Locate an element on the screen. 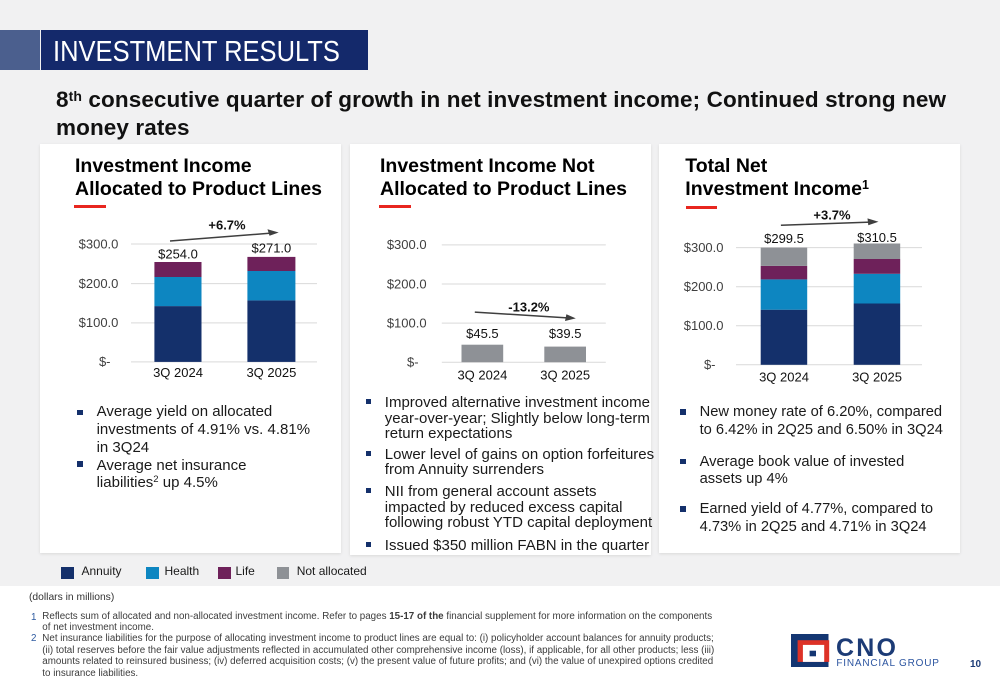  svg-text: $271.0 is located at coordinates (272, 247).